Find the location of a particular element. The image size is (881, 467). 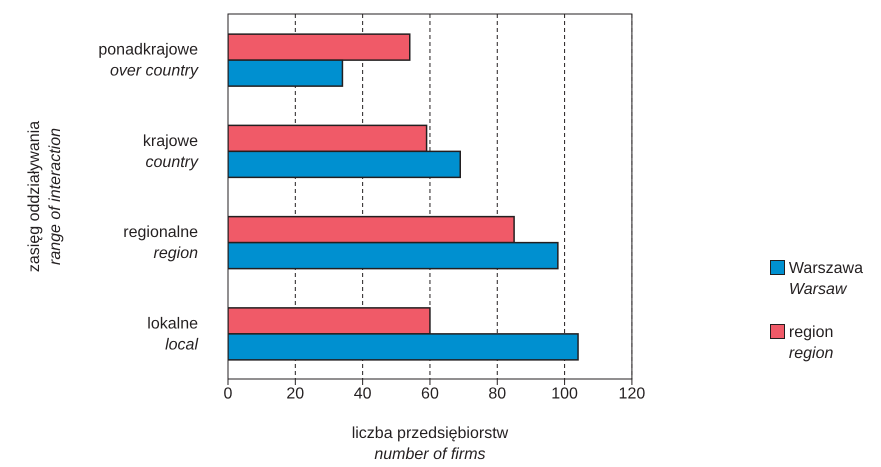

x-tick-label: 0 is located at coordinates (228, 393).